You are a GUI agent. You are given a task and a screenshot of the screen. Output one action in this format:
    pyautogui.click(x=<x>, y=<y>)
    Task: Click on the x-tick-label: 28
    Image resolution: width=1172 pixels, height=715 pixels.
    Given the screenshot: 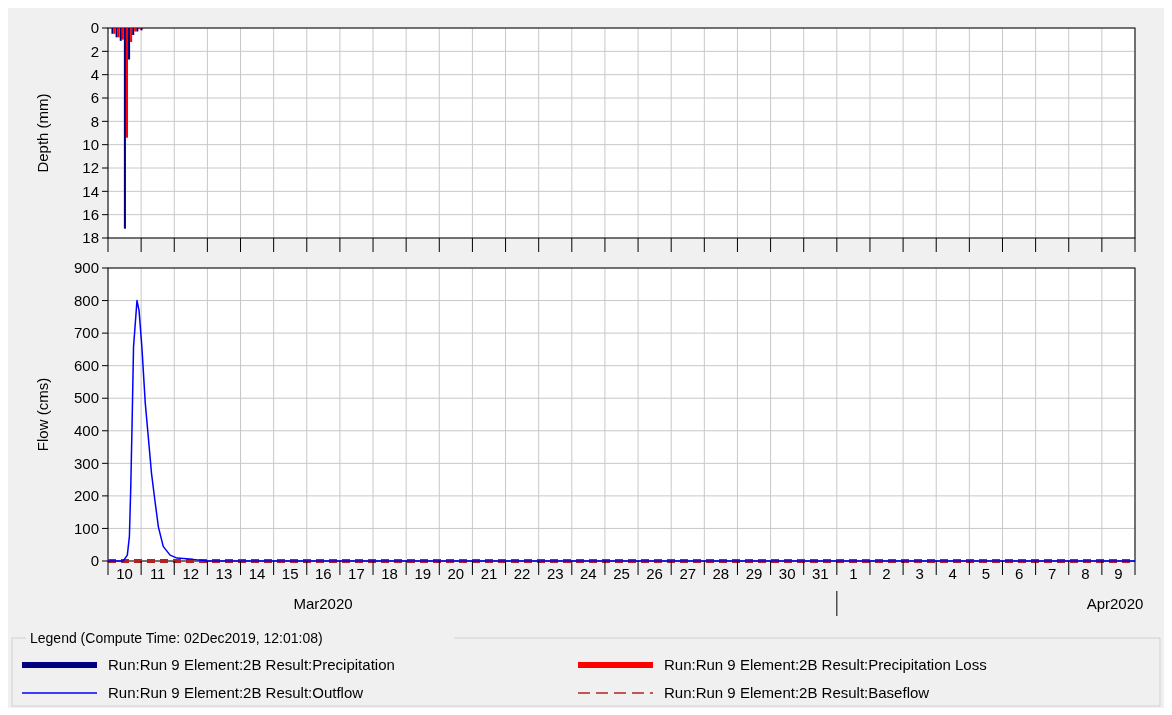 What is the action you would take?
    pyautogui.click(x=721, y=573)
    